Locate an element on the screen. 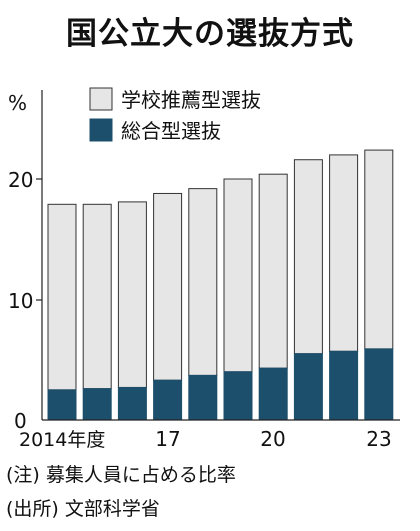 The image size is (420, 531). bar-comprehensive-2018 is located at coordinates (203, 397).